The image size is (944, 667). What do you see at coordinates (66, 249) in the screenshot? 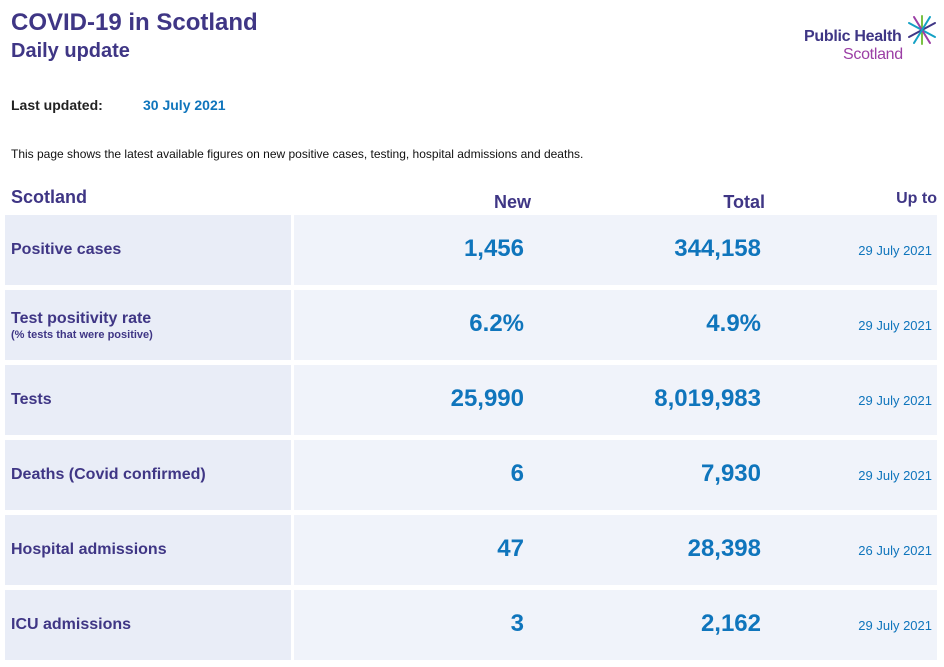
I see `row-label: Positive cases` at bounding box center [66, 249].